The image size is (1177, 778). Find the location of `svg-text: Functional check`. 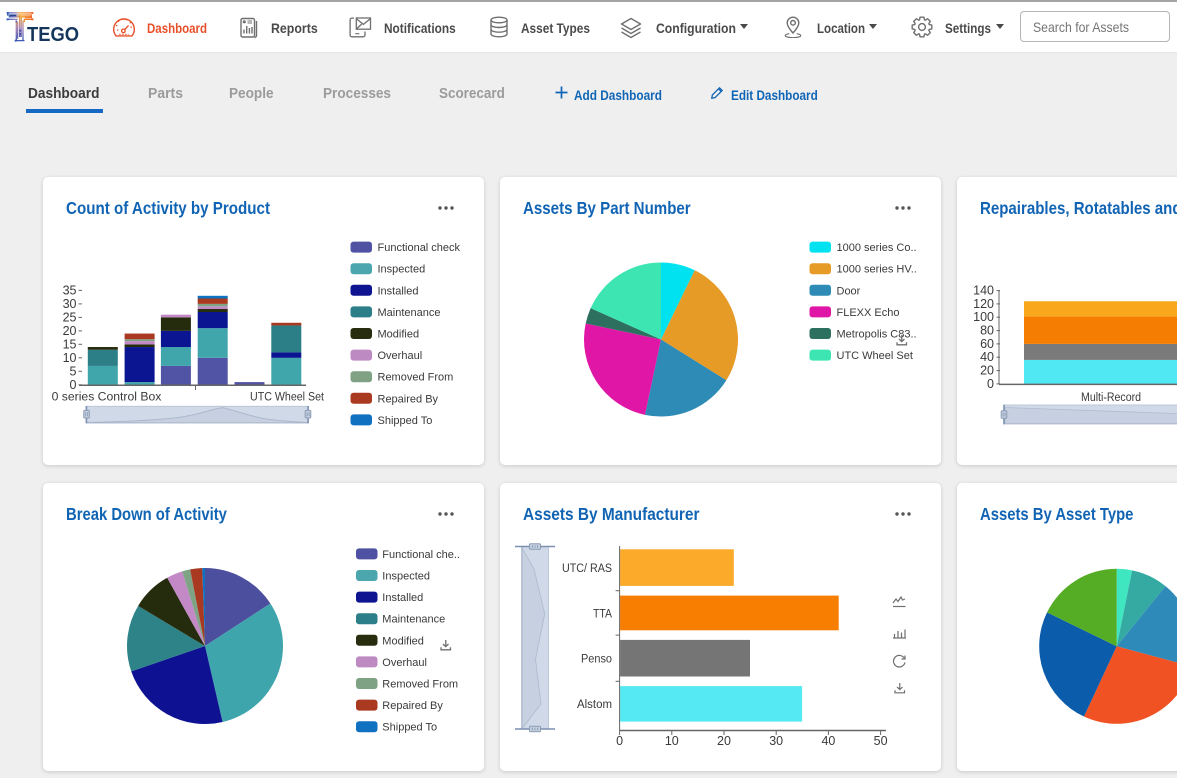

svg-text: Functional check is located at coordinates (419, 248).